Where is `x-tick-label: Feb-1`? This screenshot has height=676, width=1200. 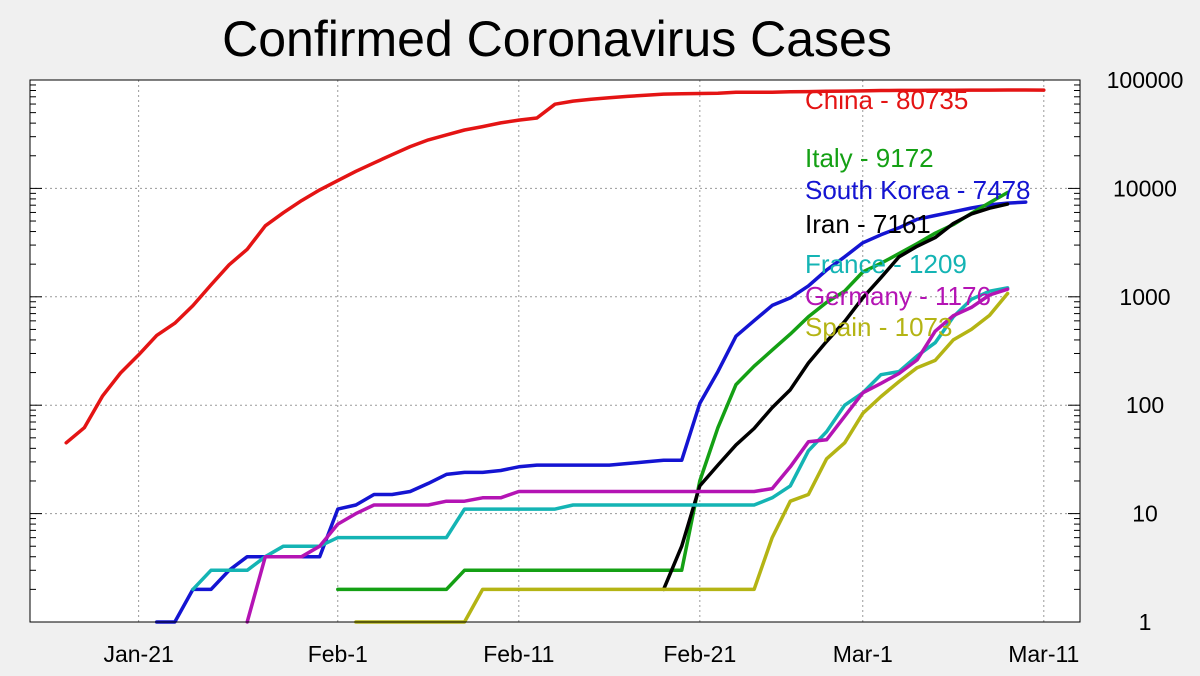
x-tick-label: Feb-1 is located at coordinates (338, 654).